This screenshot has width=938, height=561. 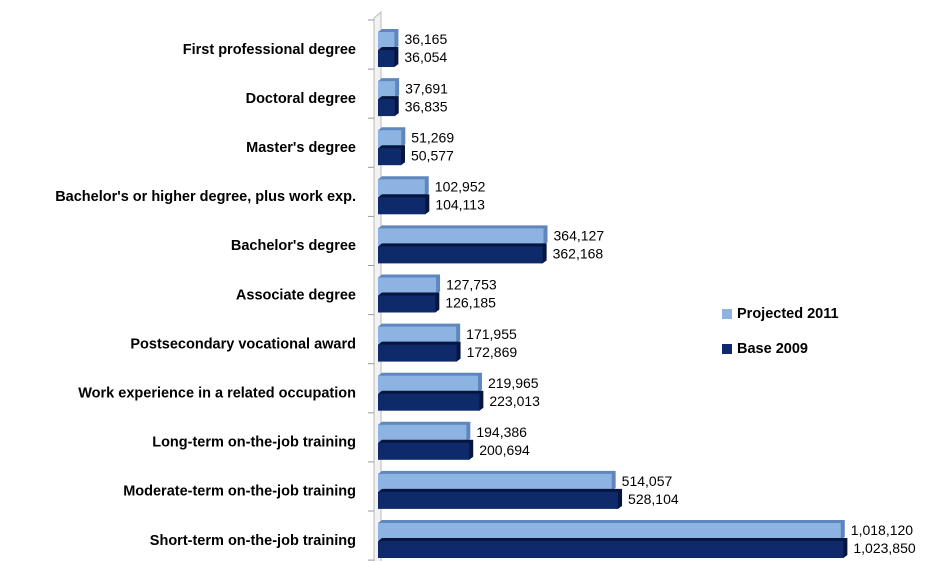 I want to click on category-label: Moderate-term on-the-job training, so click(x=239, y=492).